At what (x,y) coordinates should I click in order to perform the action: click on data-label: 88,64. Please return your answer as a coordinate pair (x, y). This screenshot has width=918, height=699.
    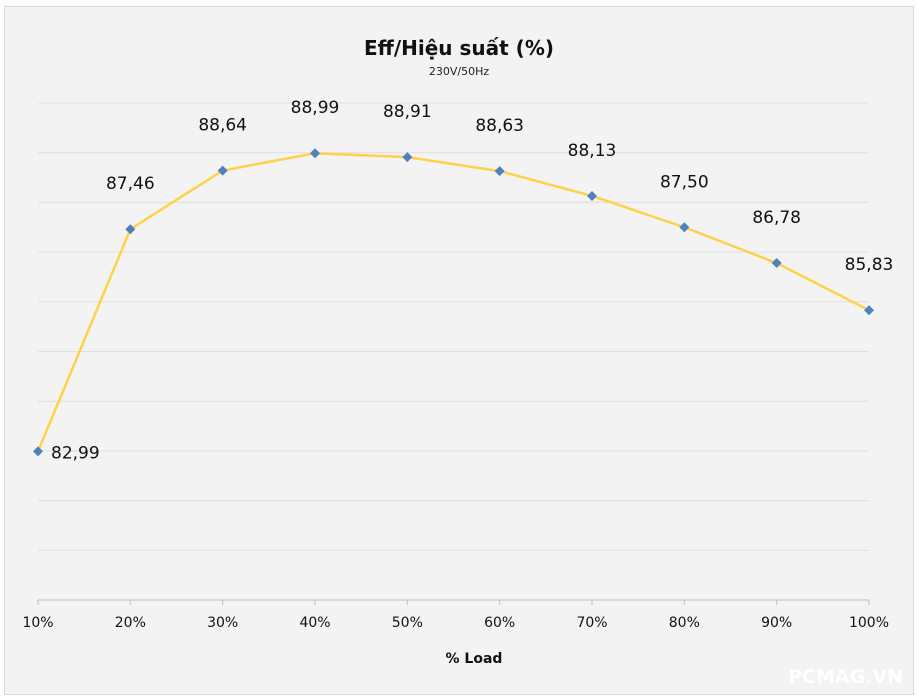
    Looking at the image, I should click on (222, 126).